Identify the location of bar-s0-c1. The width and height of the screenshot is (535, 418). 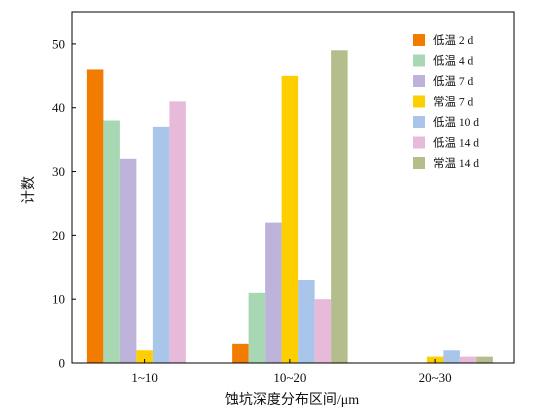
(240, 353).